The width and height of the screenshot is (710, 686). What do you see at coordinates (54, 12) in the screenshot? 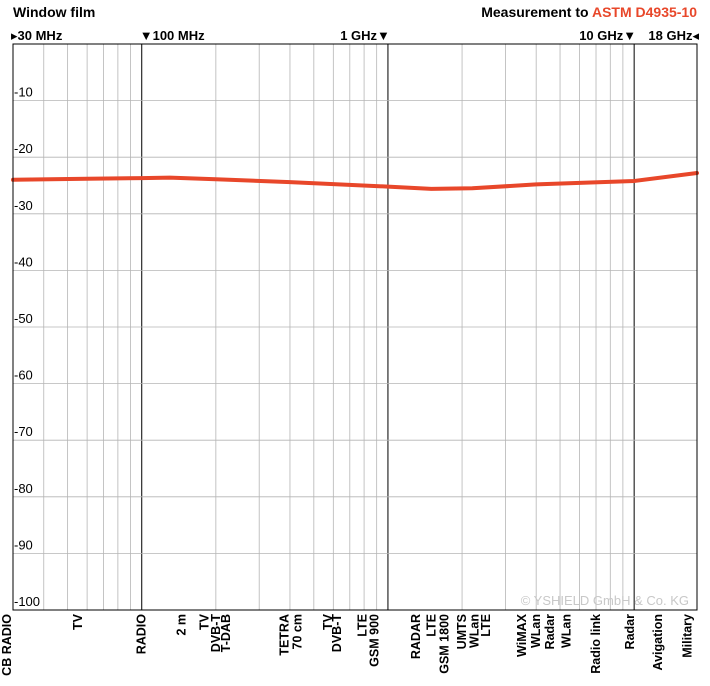
I see `chart-title: Window film` at bounding box center [54, 12].